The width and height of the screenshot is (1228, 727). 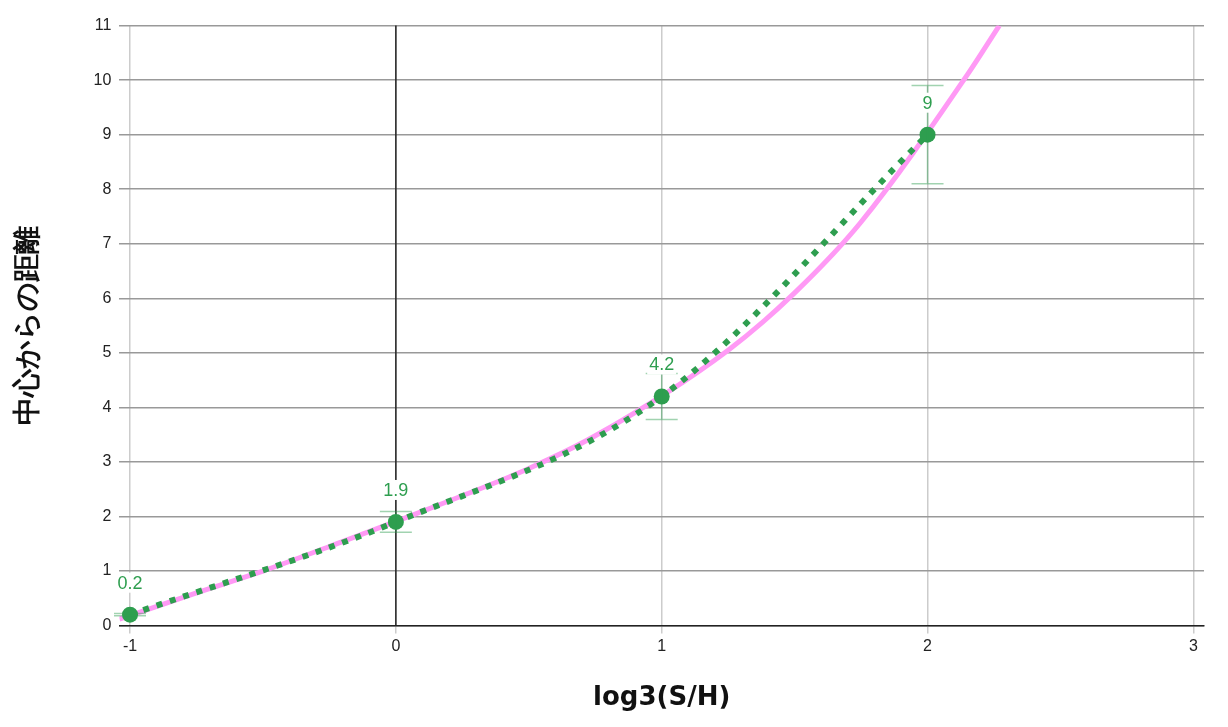 I want to click on x-tick-label: 0, so click(x=396, y=645).